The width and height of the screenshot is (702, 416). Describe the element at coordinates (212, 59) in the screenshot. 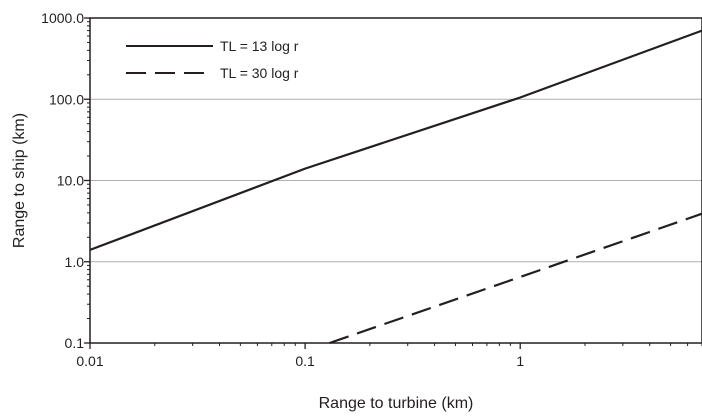

I see `legend: TL = 13 log r TL = 30 log r` at that location.